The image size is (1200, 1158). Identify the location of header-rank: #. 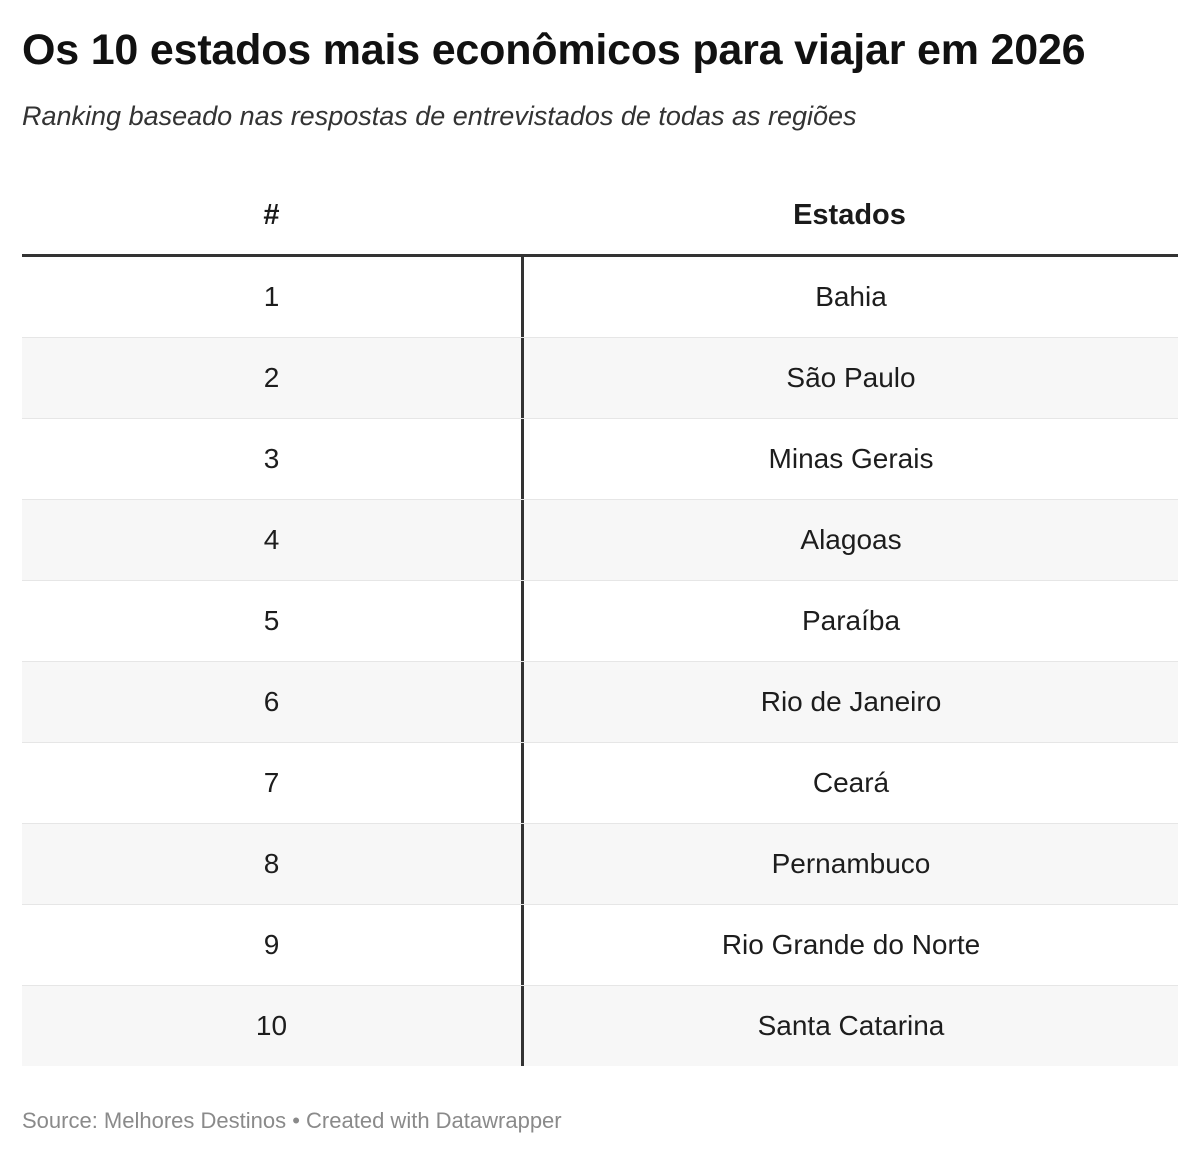
(271, 214).